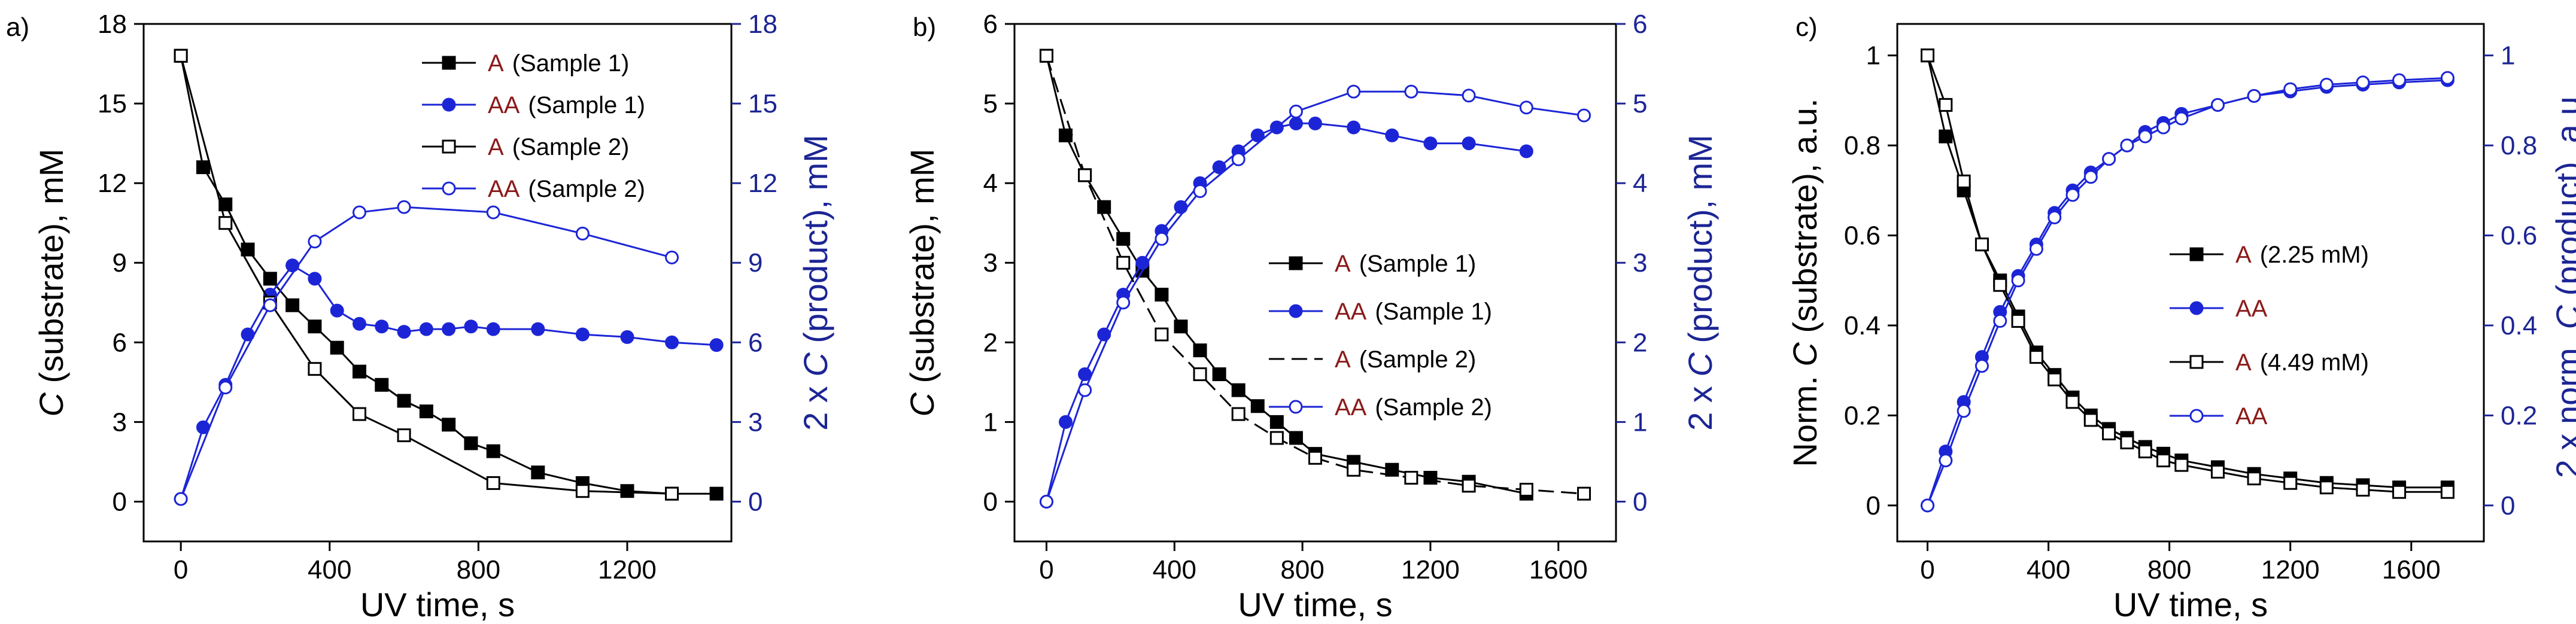 This screenshot has width=2576, height=624. Describe the element at coordinates (2411, 570) in the screenshot. I see `x-tick-label: 1600` at that location.